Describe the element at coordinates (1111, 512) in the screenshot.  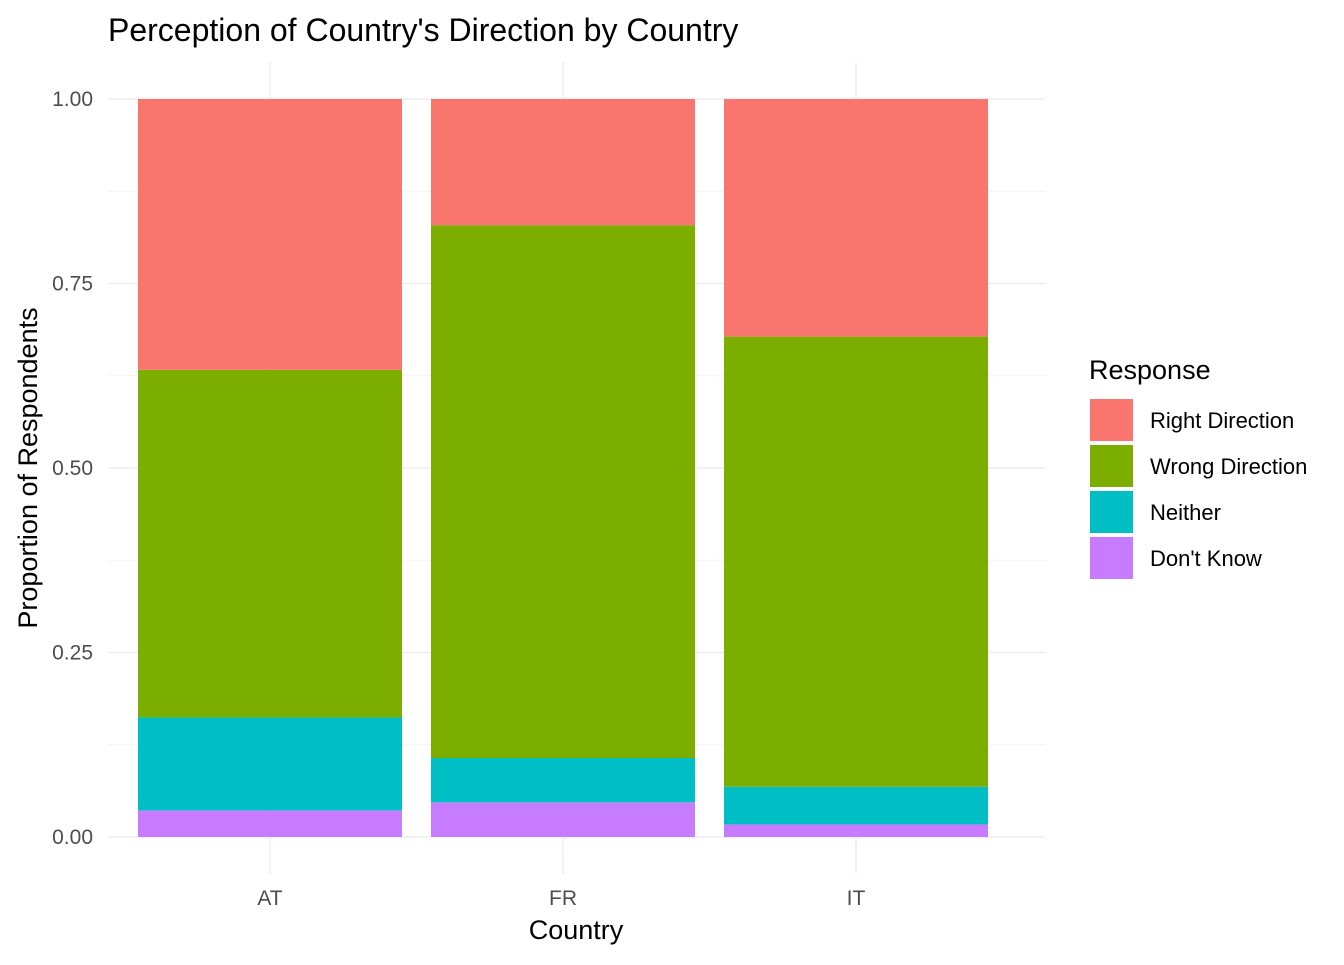
I see `legend-key-neither` at that location.